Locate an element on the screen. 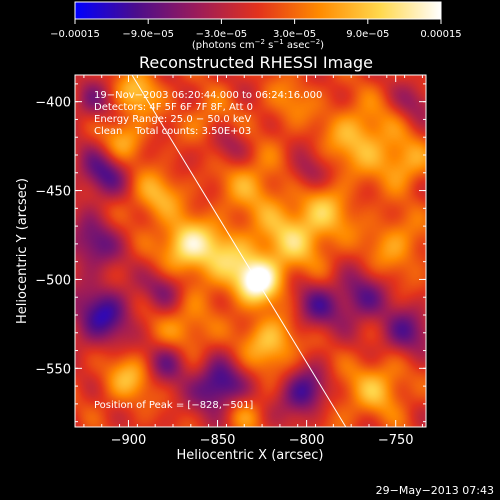  colorbar-tick-label: 0.00015 is located at coordinates (440, 34).